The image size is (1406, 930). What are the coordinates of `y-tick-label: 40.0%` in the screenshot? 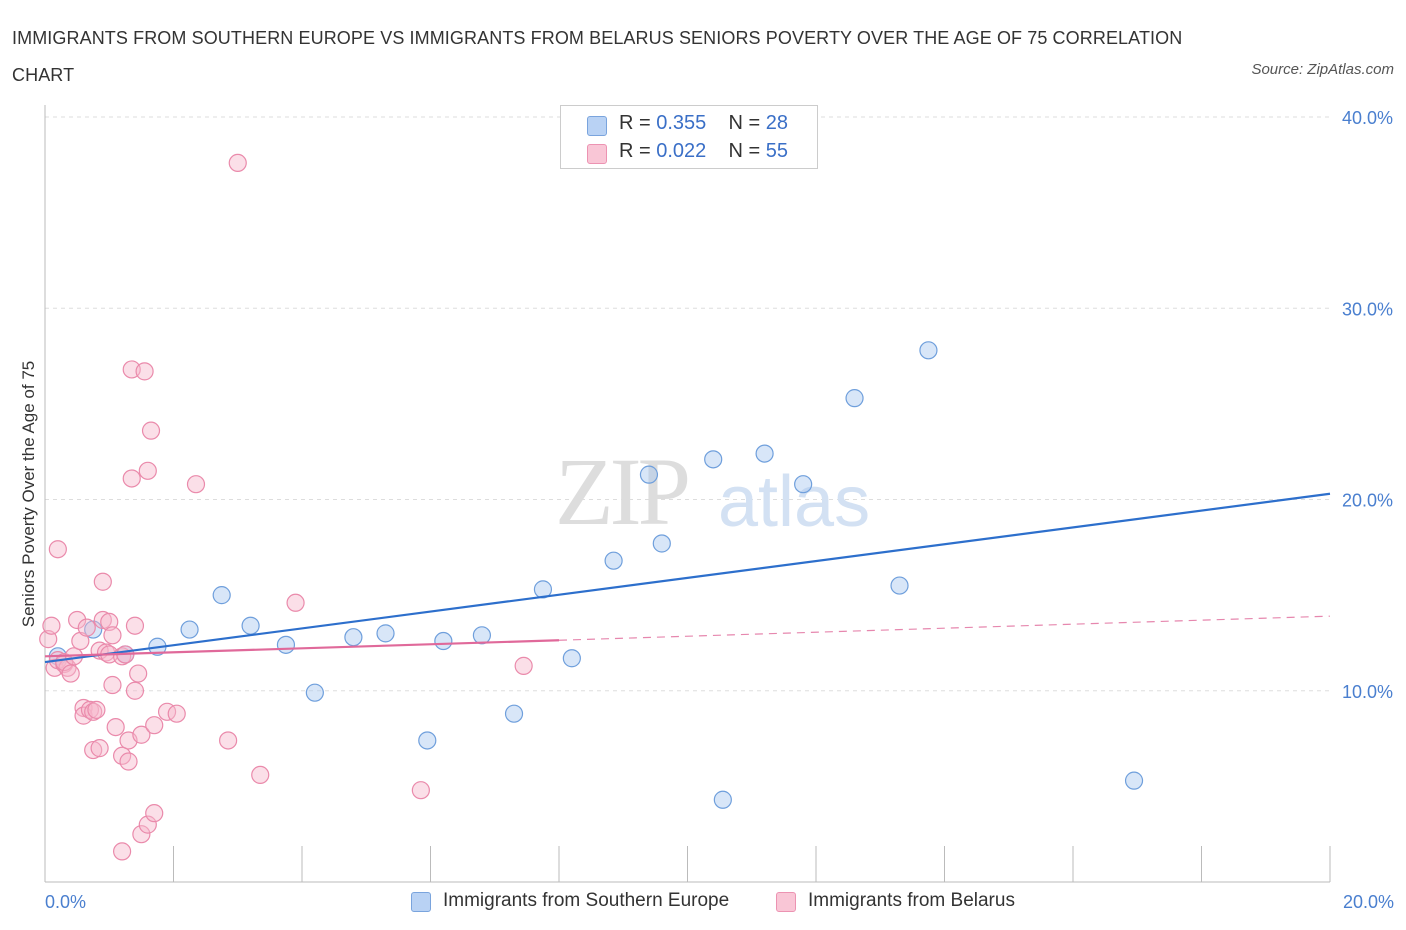 It's located at (1367, 118).